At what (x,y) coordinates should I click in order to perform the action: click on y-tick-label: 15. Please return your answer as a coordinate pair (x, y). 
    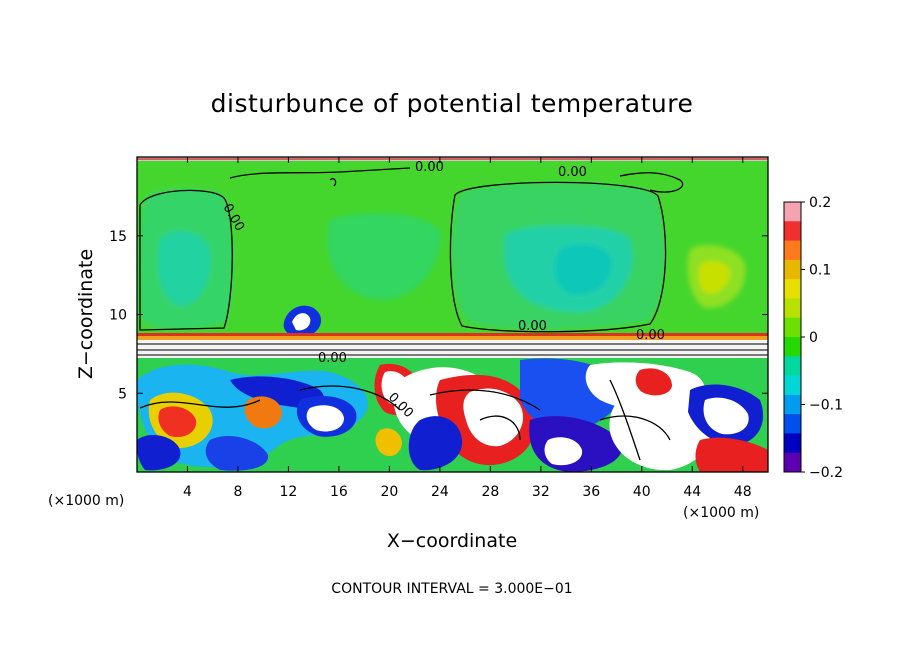
    Looking at the image, I should click on (118, 237).